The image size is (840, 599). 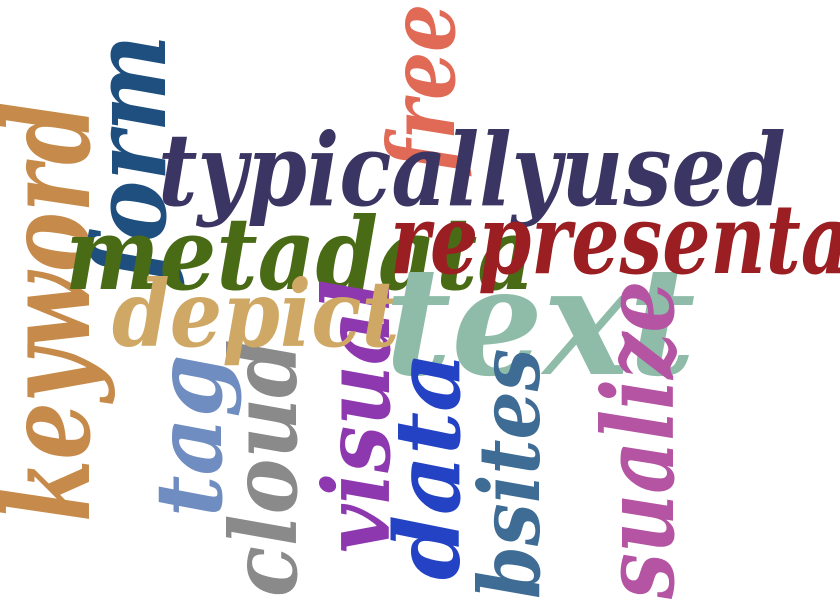 I want to click on word-cloud-term: cloud, so click(x=264, y=468).